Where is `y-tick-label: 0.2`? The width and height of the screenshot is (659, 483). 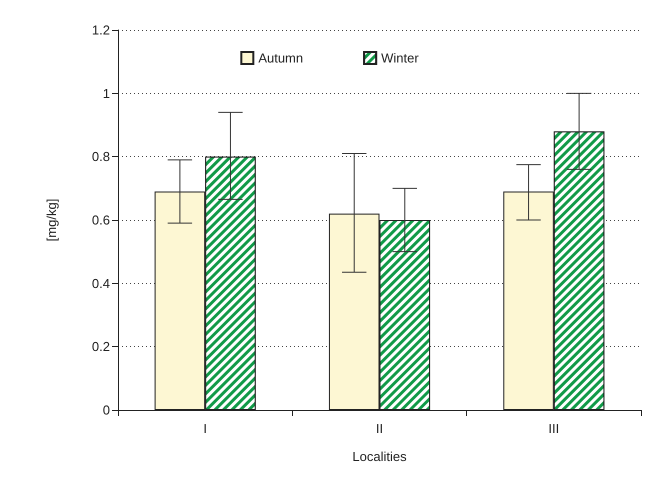 y-tick-label: 0.2 is located at coordinates (101, 346).